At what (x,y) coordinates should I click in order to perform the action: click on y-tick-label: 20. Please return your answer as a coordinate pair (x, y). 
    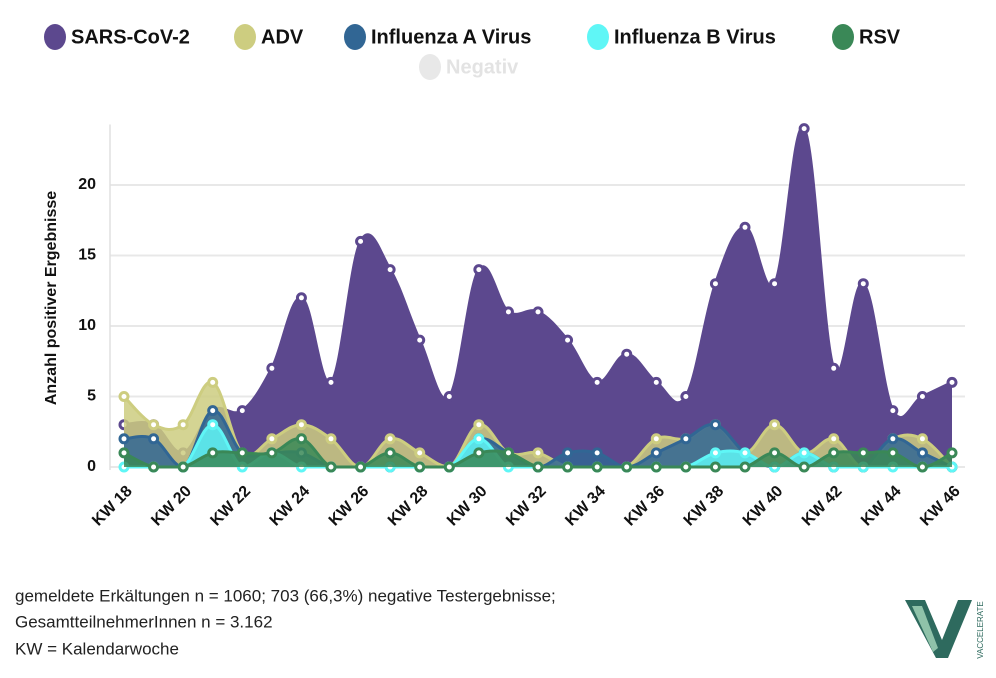
    Looking at the image, I should click on (87, 184).